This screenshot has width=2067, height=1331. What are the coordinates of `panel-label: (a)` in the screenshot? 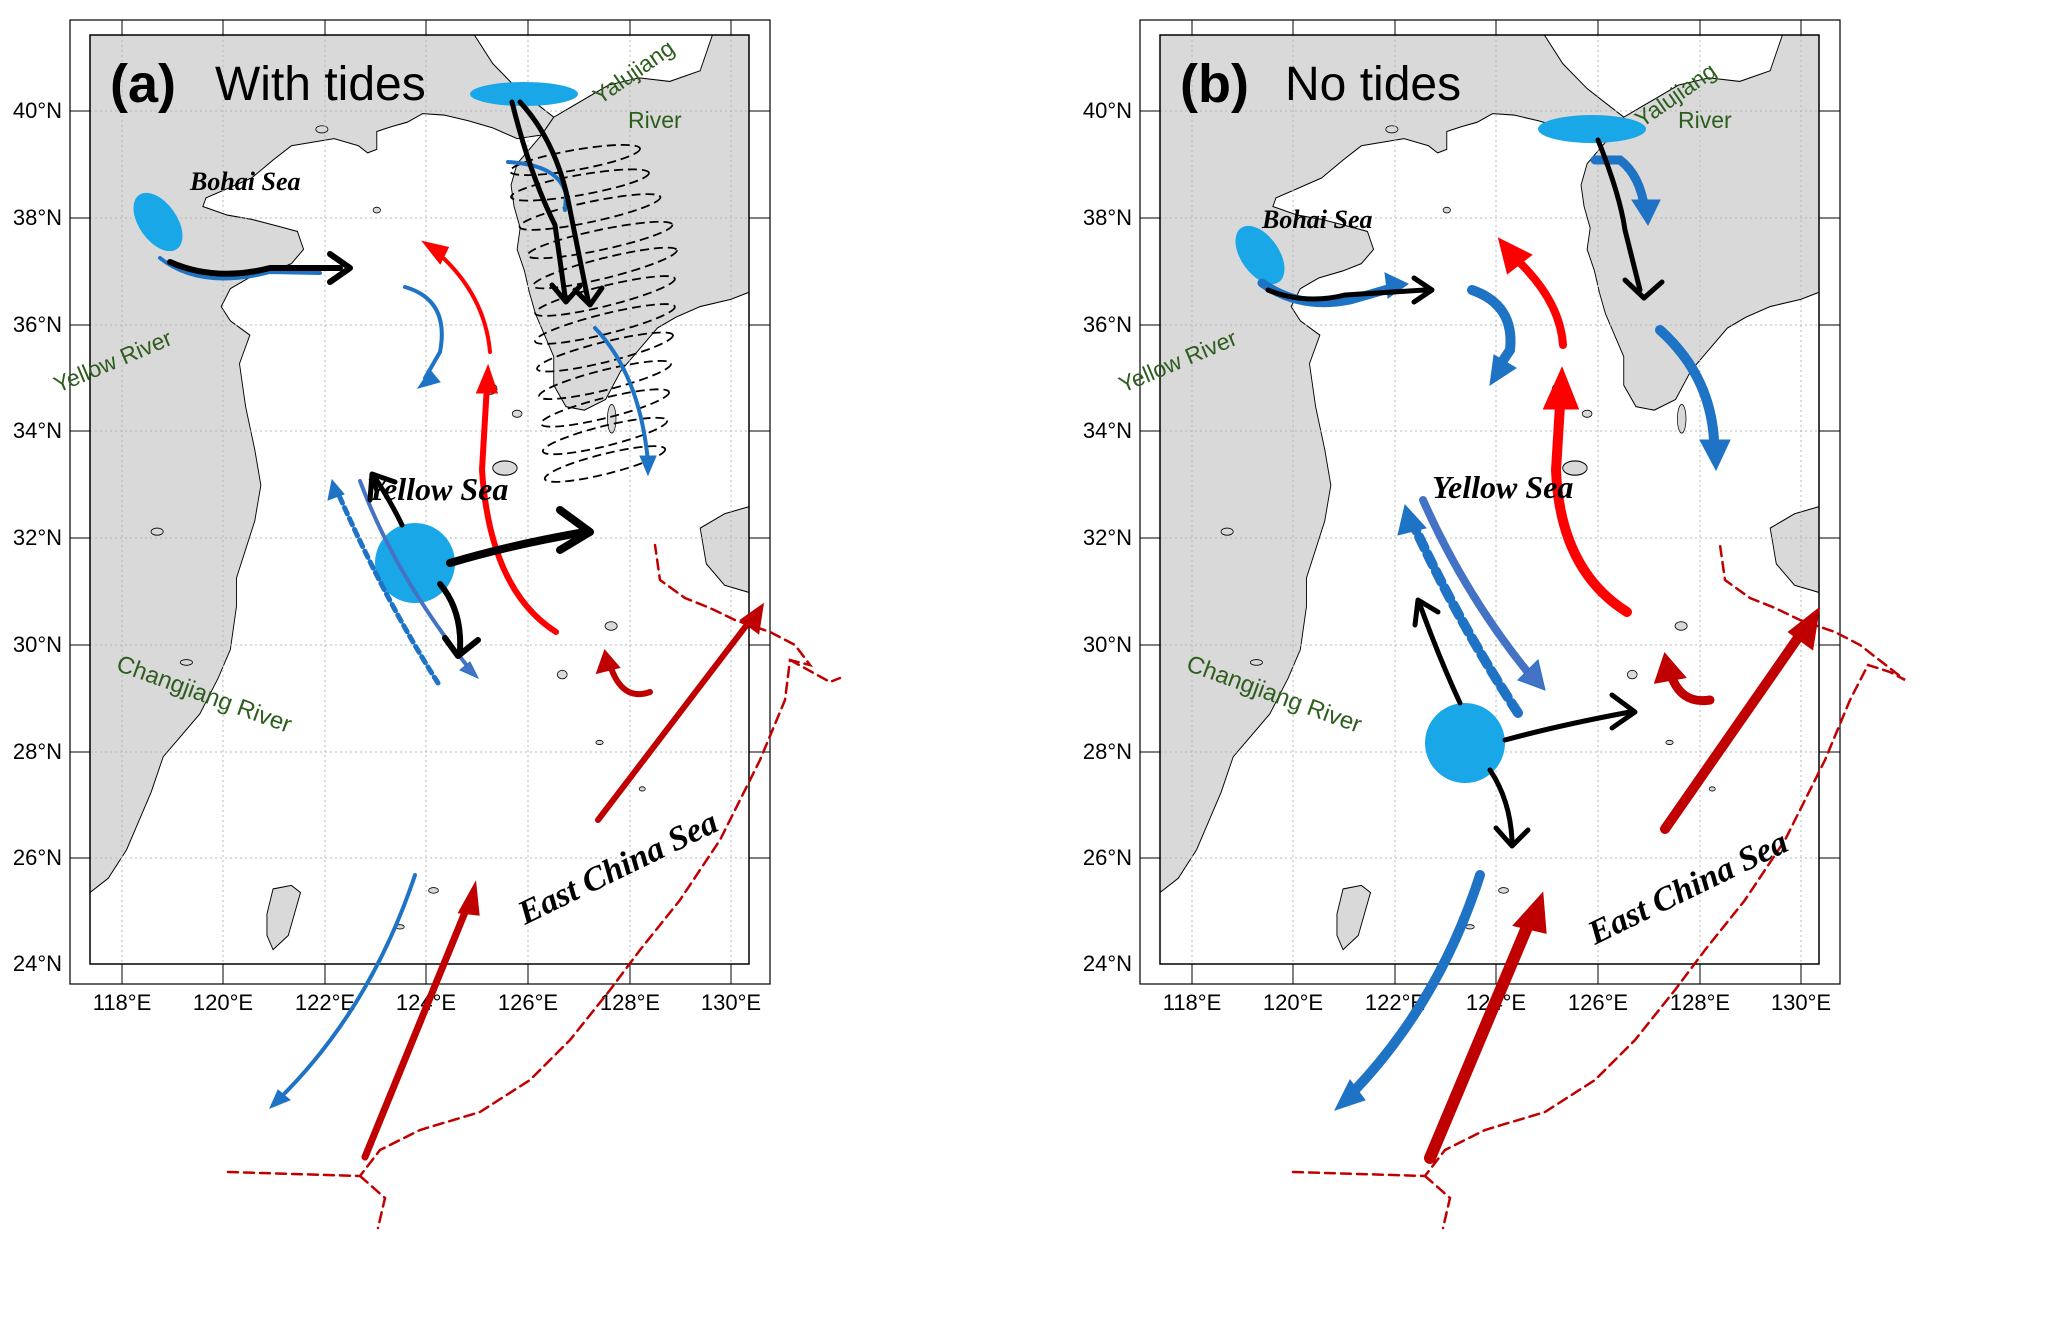 It's located at (143, 84).